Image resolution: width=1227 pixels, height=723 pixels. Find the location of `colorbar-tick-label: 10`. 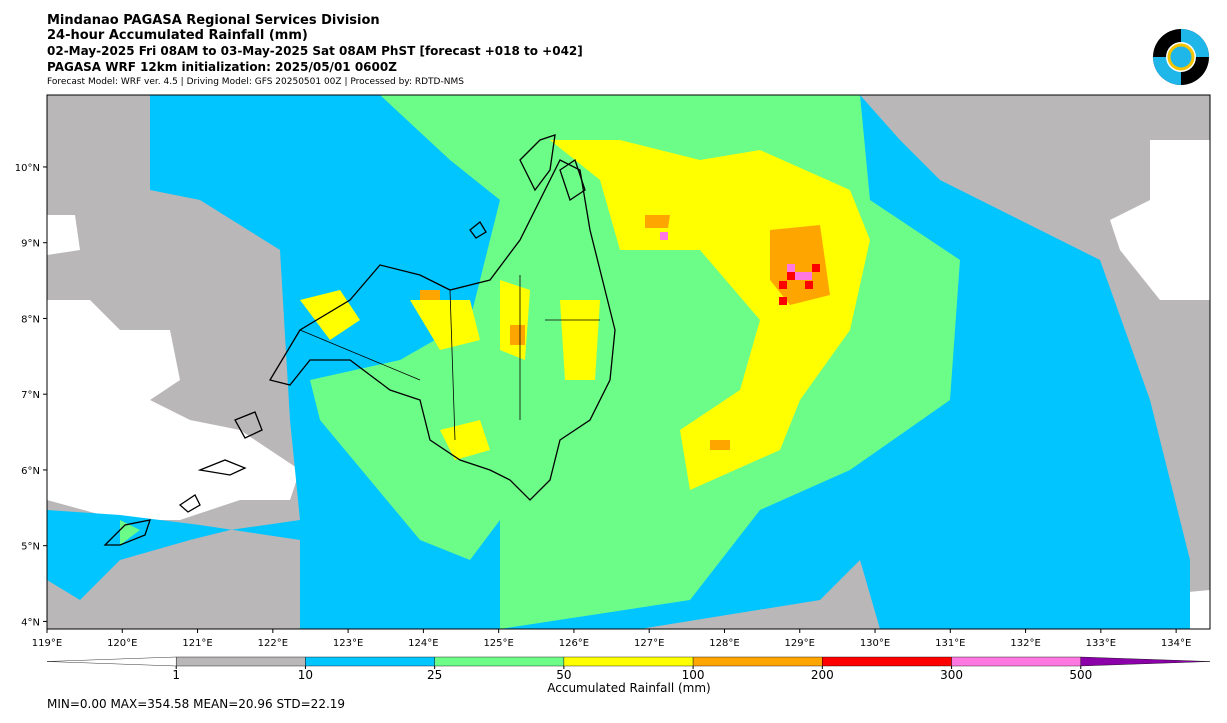

colorbar-tick-label: 10 is located at coordinates (305, 675).